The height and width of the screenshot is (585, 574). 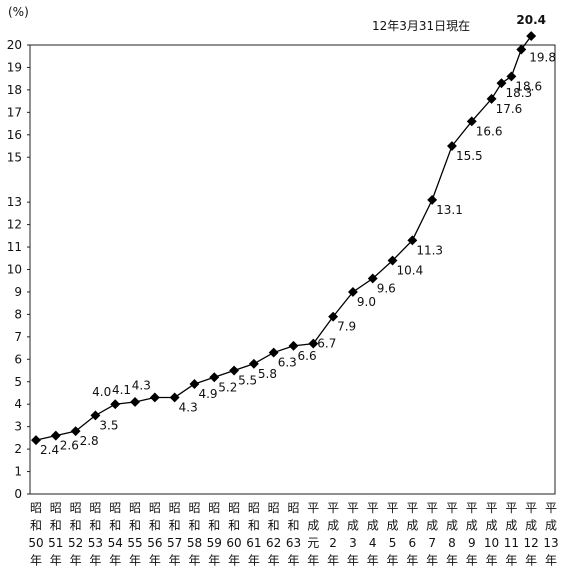 I want to click on data-label: 13.1, so click(x=449, y=210).